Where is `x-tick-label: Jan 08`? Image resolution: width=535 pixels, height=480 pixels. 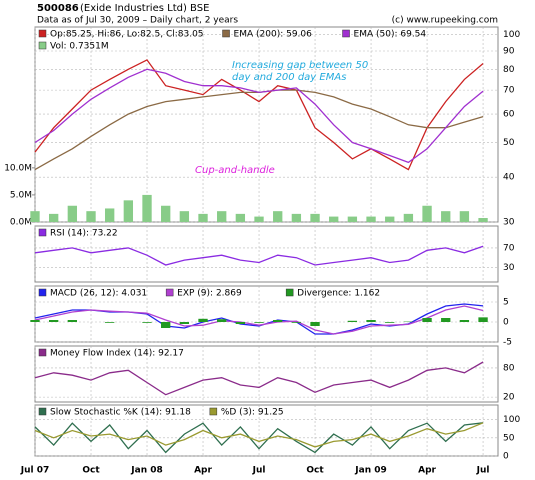
x-tick-label: Jan 08 is located at coordinates (146, 471).